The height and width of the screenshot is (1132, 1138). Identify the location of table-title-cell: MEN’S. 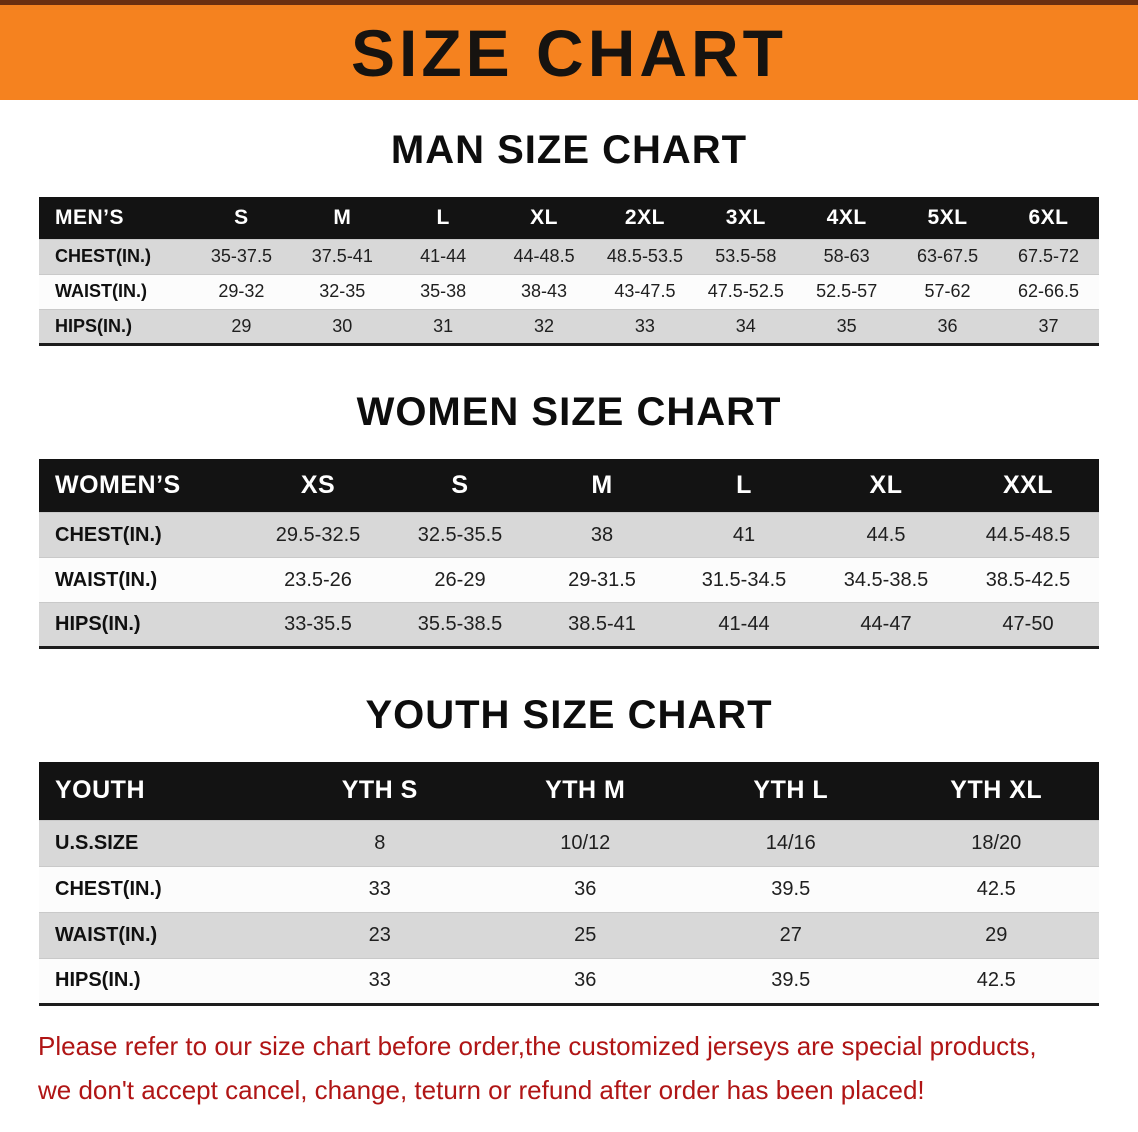
(115, 218).